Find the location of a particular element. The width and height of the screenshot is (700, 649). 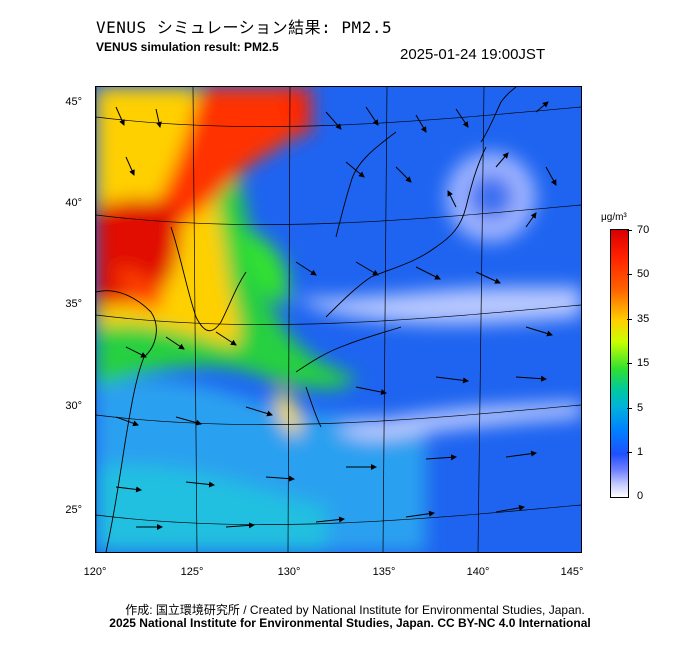

lon-label-135: 135° is located at coordinates (384, 572).